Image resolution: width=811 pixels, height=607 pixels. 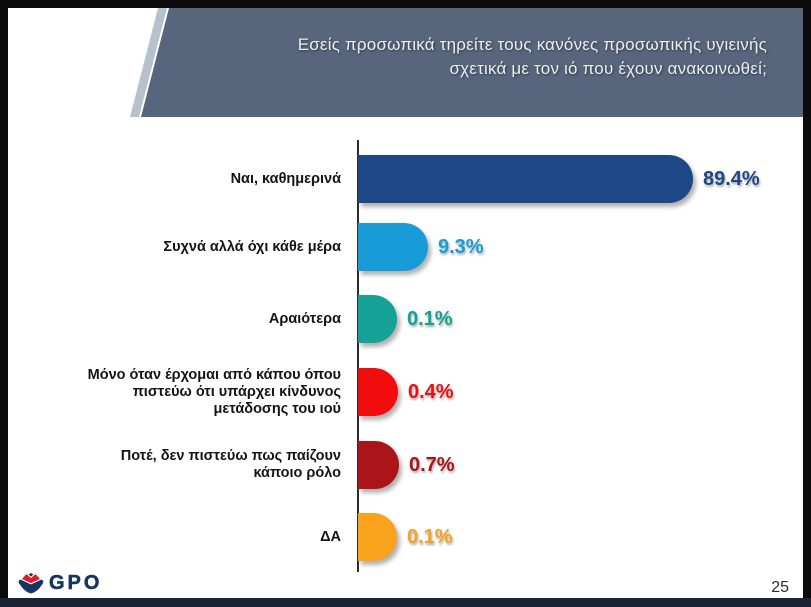 I want to click on bar-row: ΔΑ 0.1%, so click(x=405, y=537).